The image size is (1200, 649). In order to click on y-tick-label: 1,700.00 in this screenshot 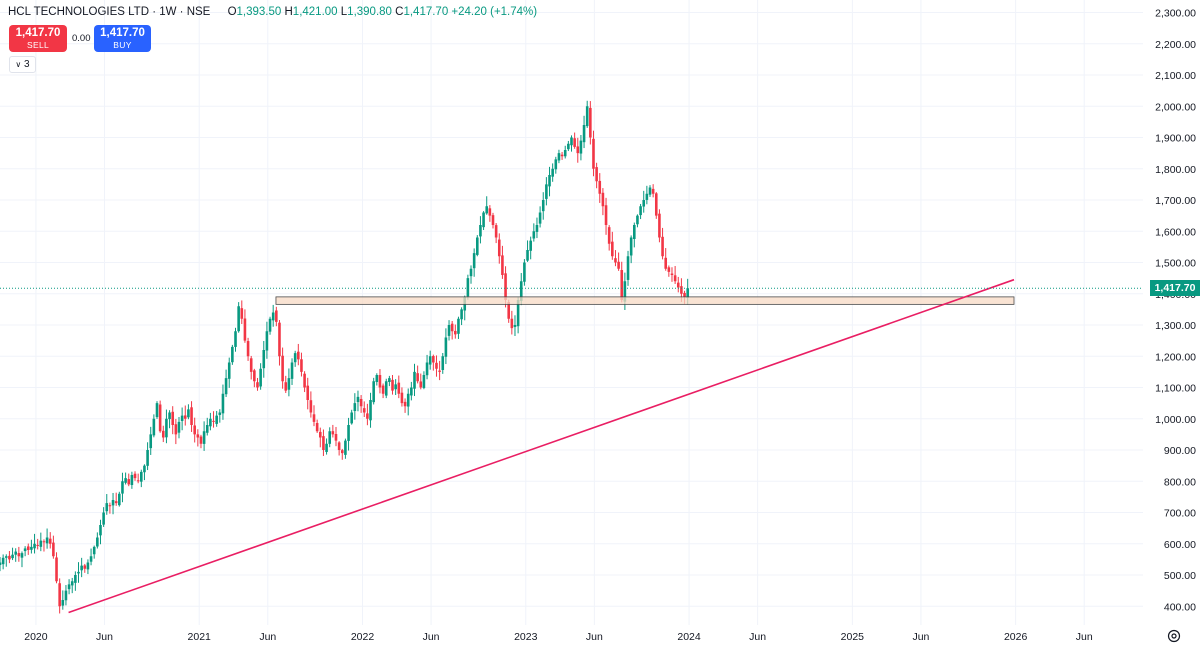, I will do `click(1175, 201)`.